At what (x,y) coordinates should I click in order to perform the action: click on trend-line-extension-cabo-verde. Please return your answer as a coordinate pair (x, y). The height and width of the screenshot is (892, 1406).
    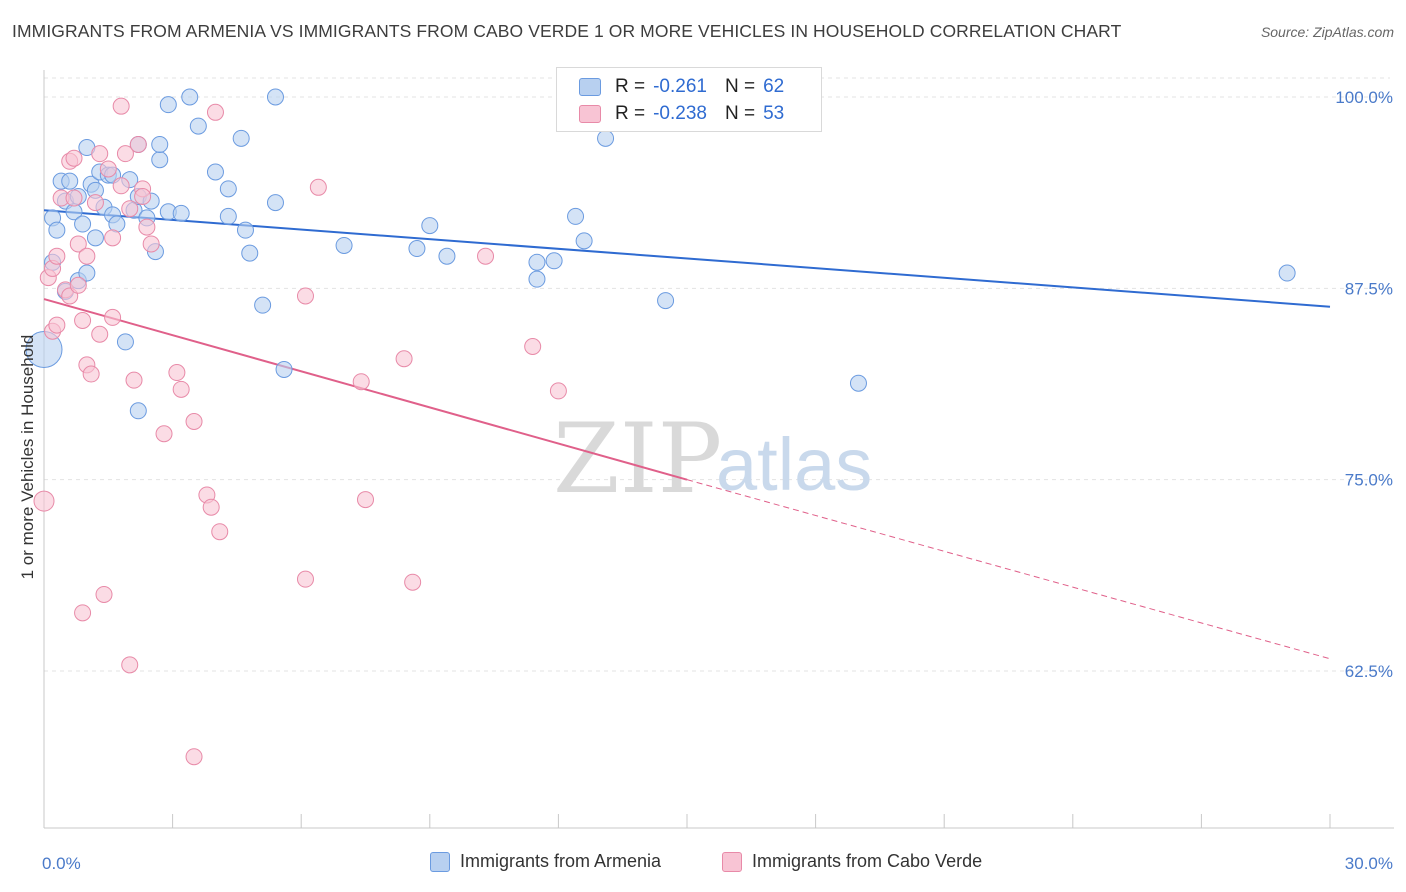
    Looking at the image, I should click on (1008, 569).